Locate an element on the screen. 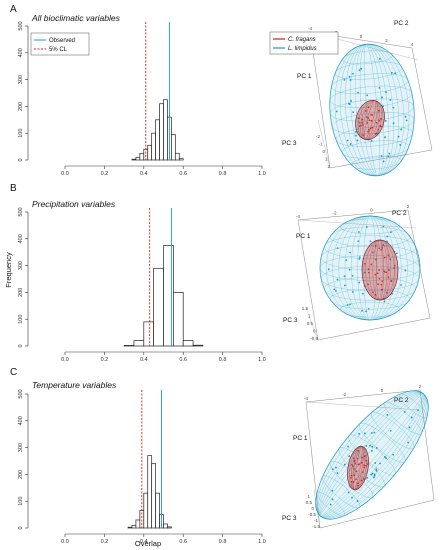 Image resolution: width=442 pixels, height=550 pixels. panel-letter-a: A is located at coordinates (13, 9).